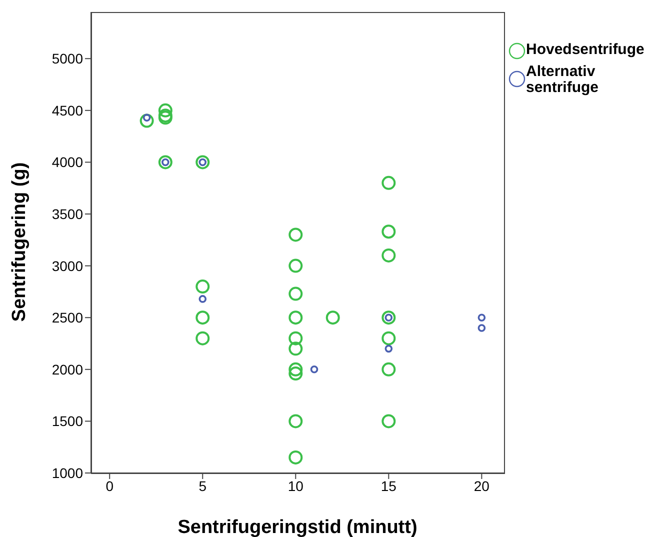 The width and height of the screenshot is (664, 537). I want to click on y-tick-label: 4500, so click(68, 110).